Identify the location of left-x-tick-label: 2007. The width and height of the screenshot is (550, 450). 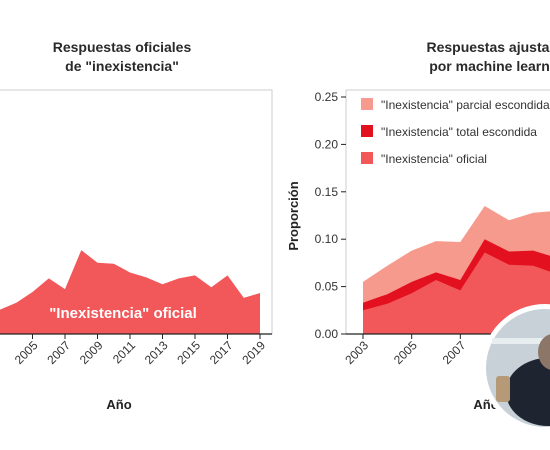
(58, 352).